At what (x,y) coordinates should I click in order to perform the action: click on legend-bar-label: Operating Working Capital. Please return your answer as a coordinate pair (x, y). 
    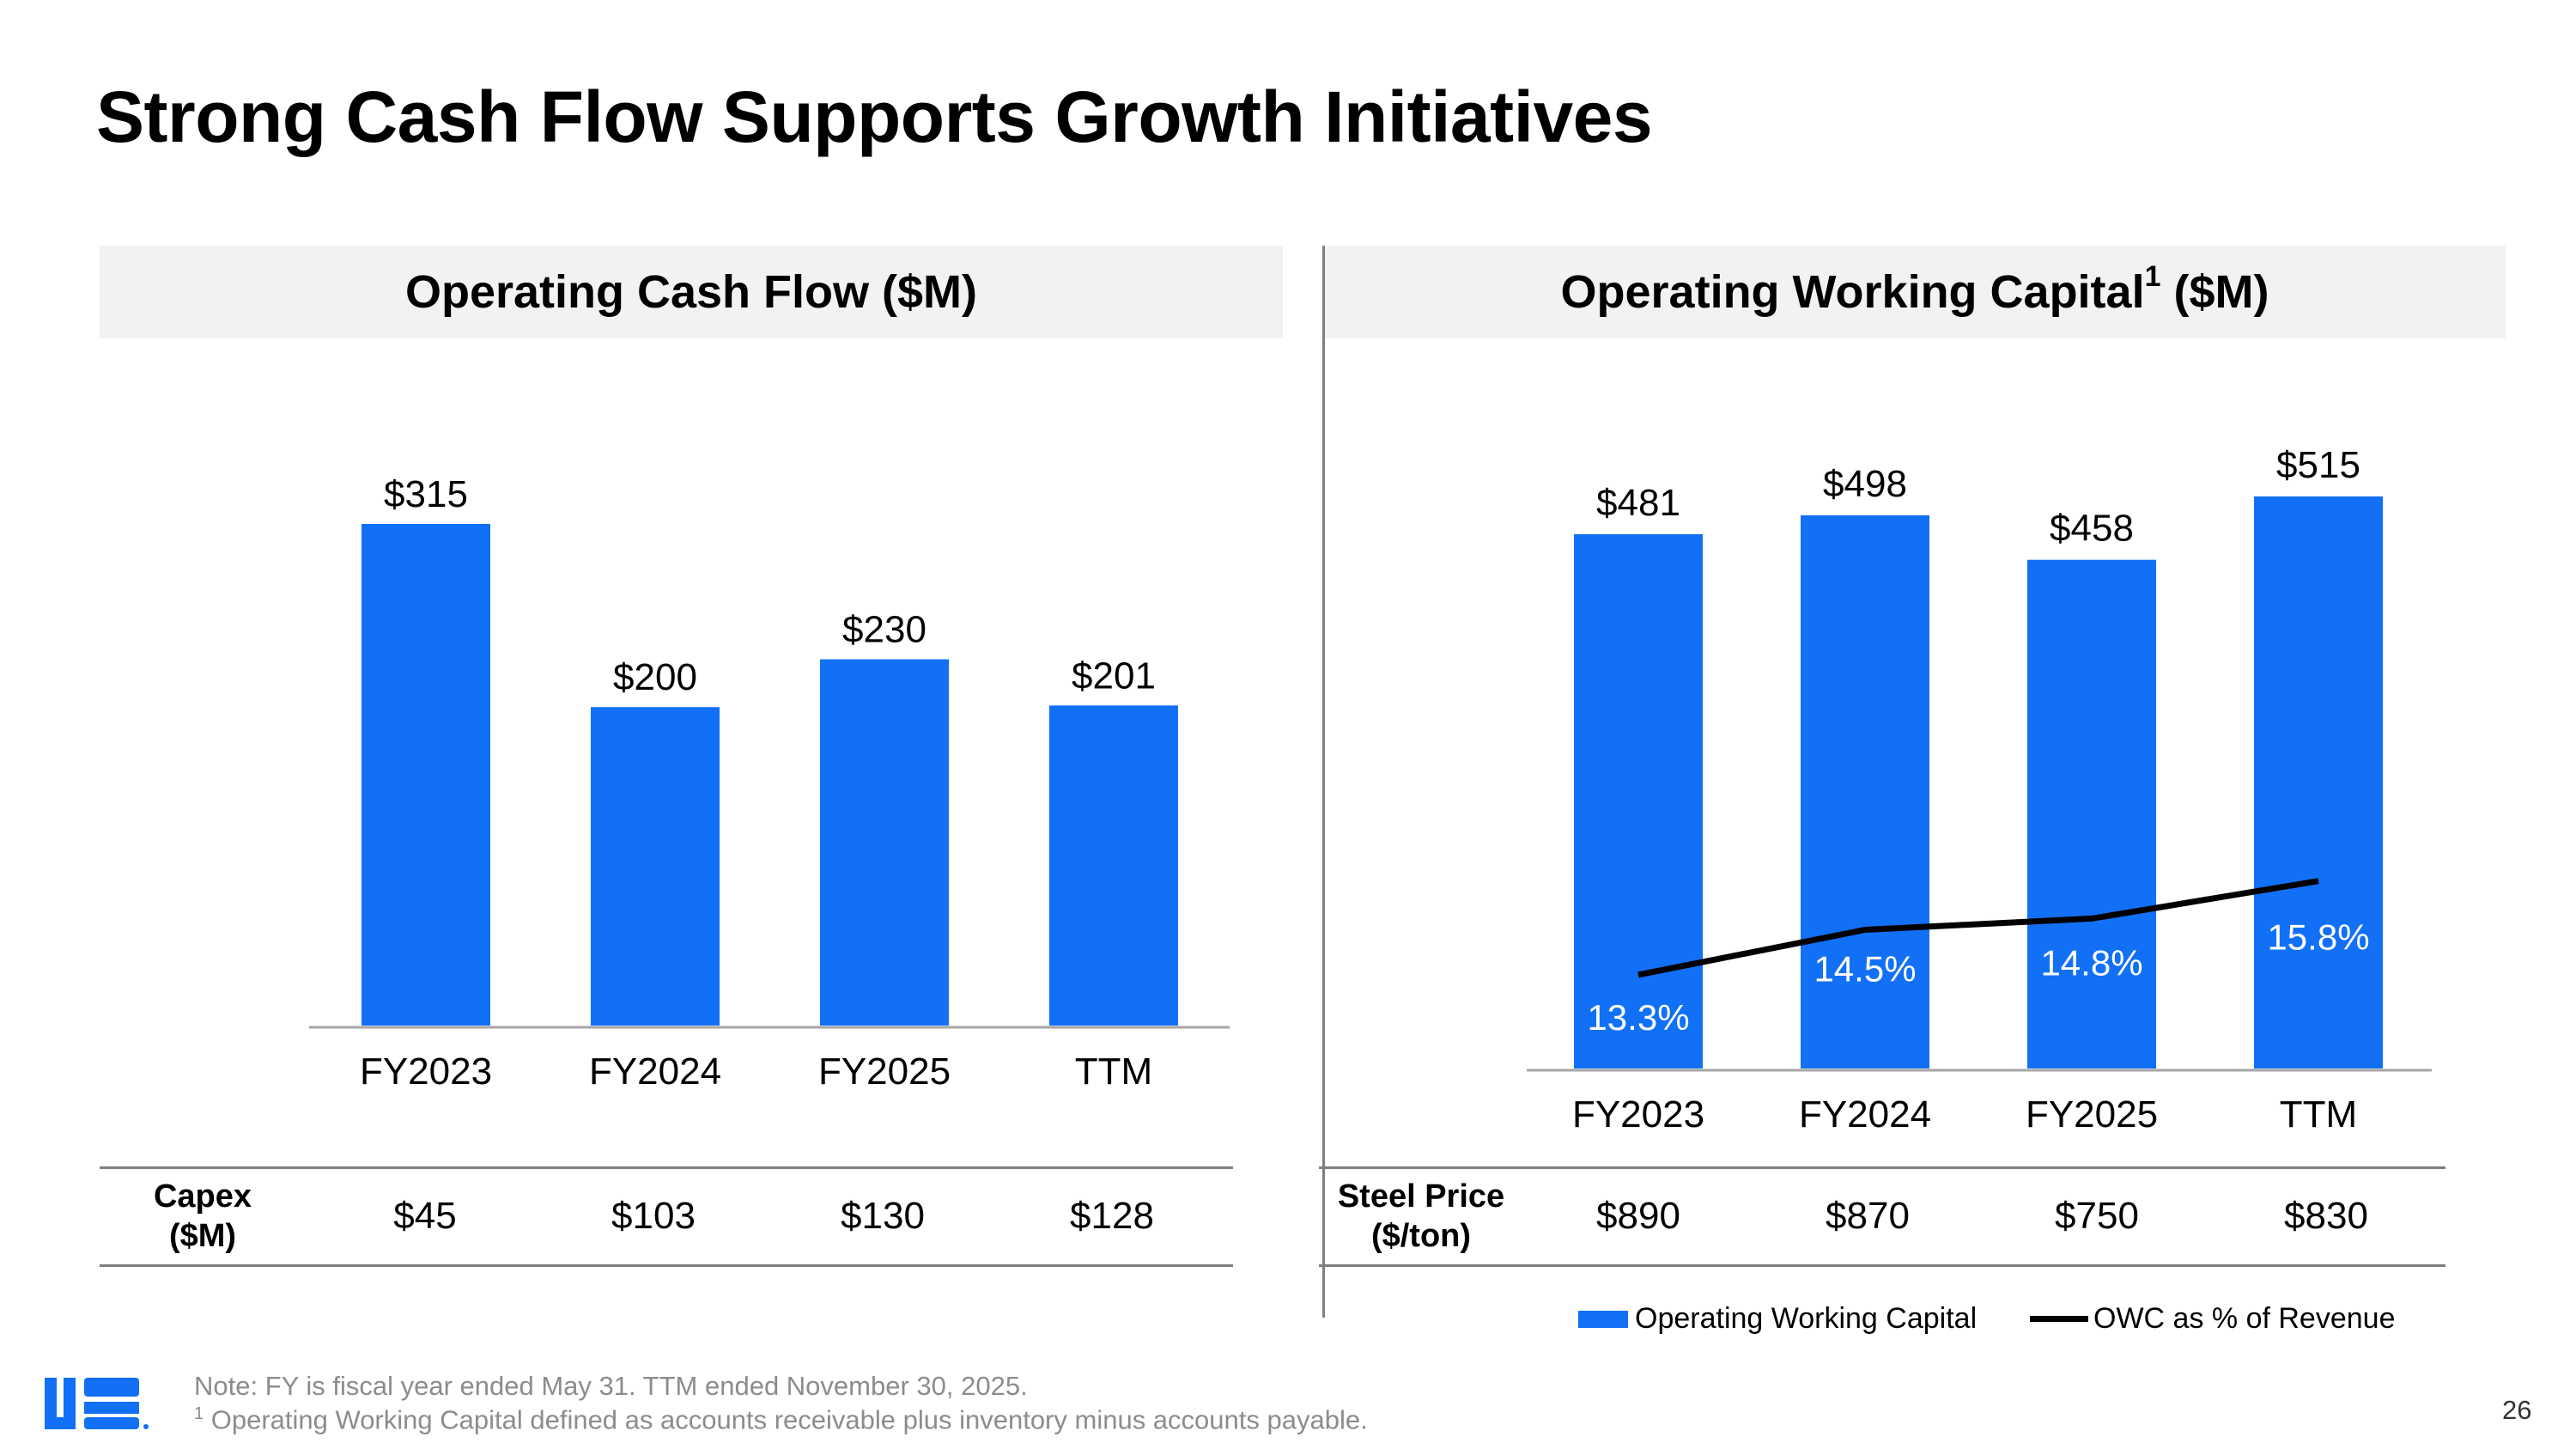
    Looking at the image, I should click on (1806, 1318).